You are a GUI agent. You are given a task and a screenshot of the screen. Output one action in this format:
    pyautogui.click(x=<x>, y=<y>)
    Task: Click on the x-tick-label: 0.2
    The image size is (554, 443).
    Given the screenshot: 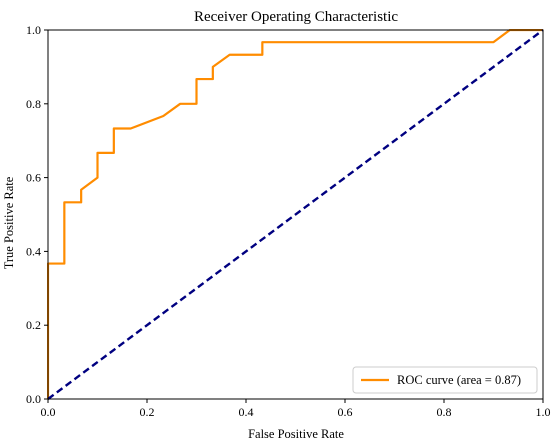 What is the action you would take?
    pyautogui.click(x=147, y=412)
    